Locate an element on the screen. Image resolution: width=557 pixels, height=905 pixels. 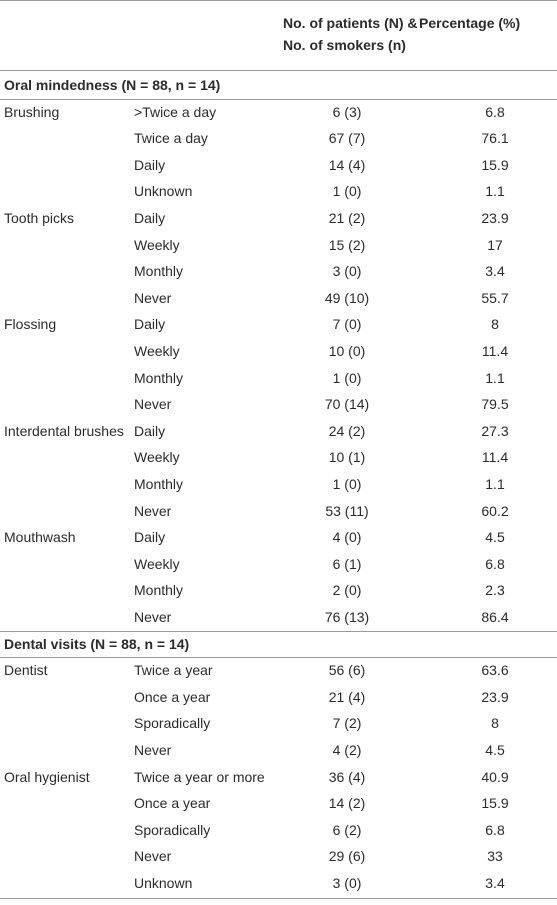
count: 15 (2) is located at coordinates (347, 244).